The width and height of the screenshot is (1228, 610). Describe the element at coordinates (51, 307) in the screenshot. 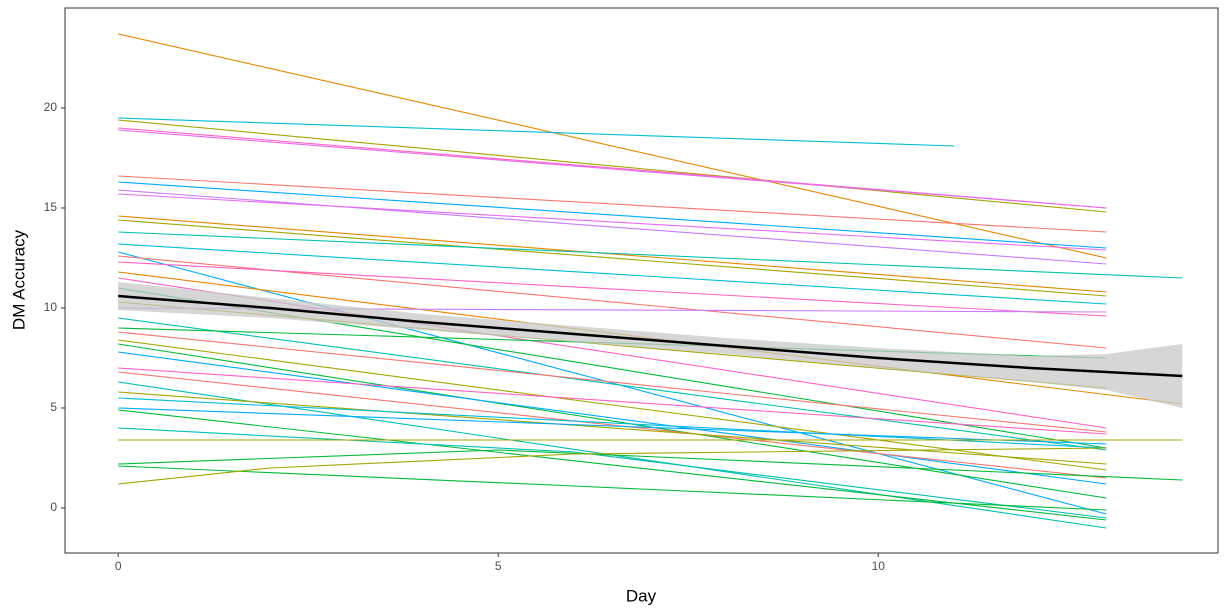

I see `y-tick-label: 10` at that location.